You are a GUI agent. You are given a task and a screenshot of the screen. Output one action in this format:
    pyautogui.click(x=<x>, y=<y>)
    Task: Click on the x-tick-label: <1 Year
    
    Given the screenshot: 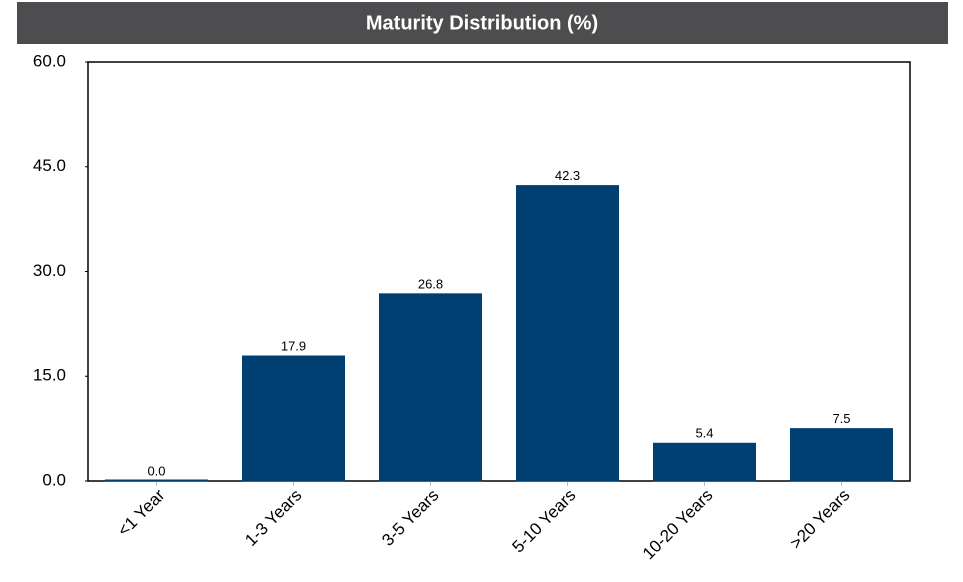 What is the action you would take?
    pyautogui.click(x=141, y=512)
    